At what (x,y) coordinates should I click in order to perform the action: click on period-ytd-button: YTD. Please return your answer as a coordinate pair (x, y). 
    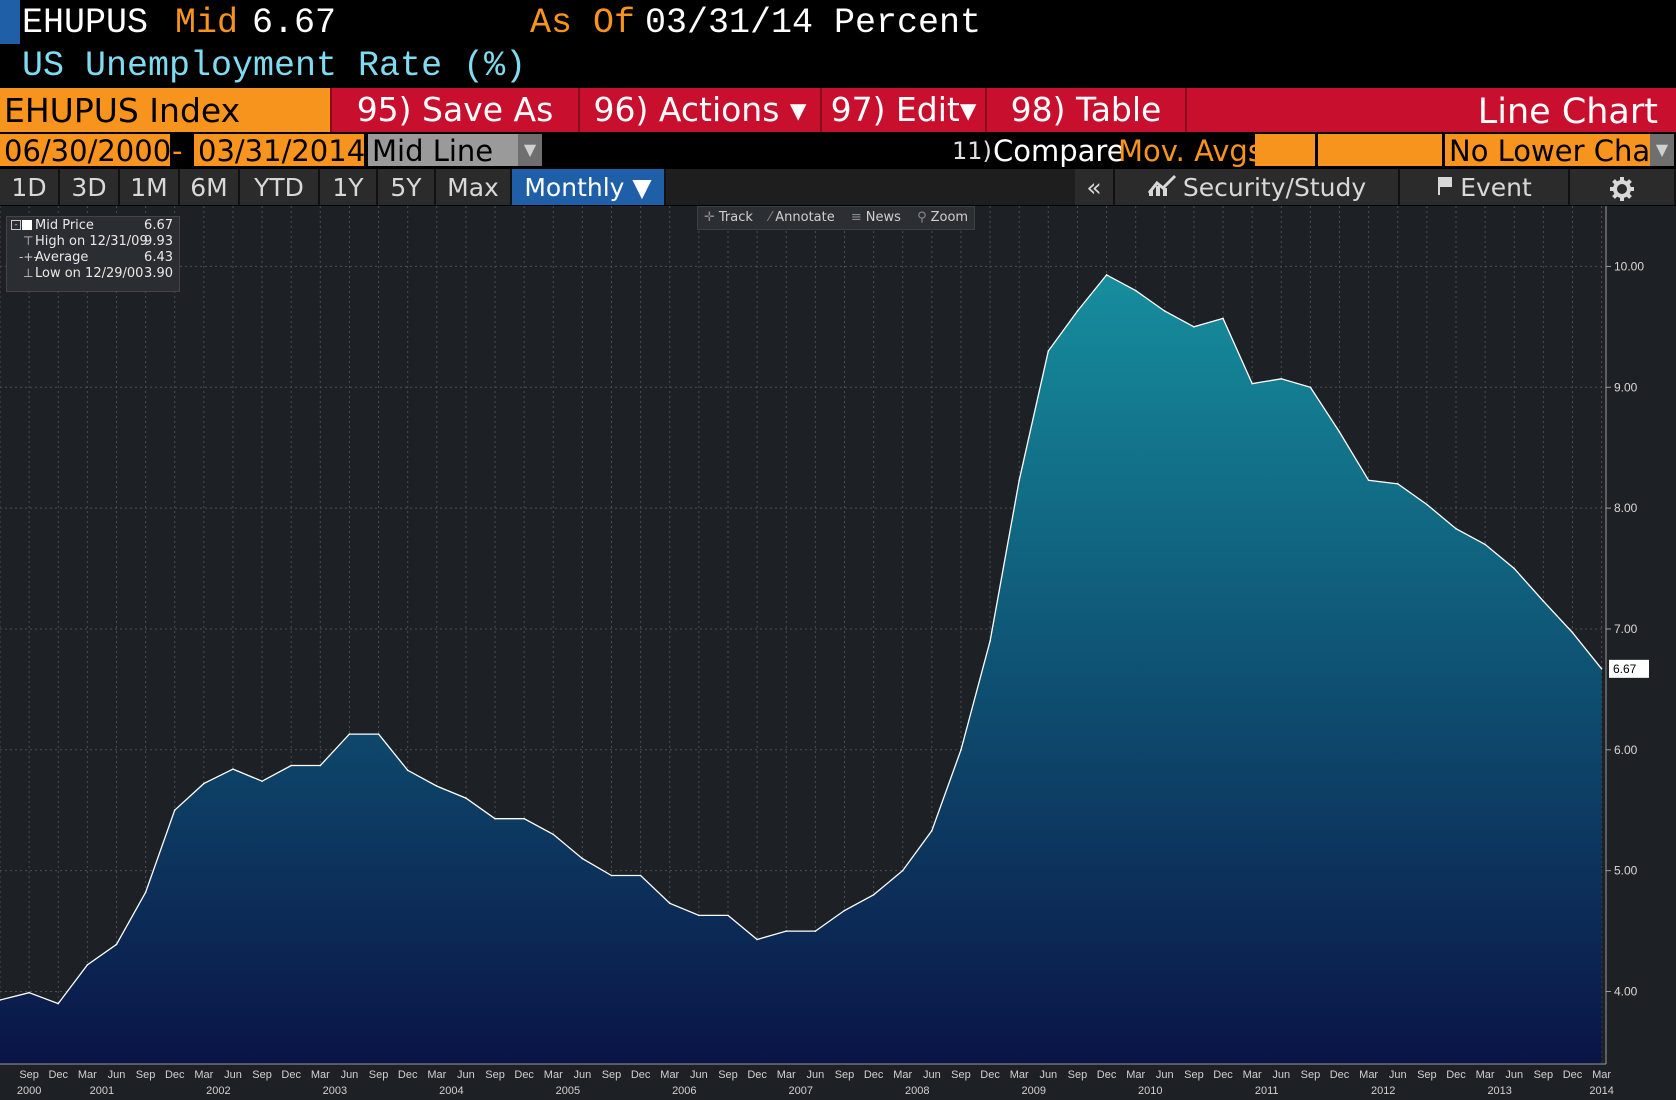
    Looking at the image, I should click on (280, 187).